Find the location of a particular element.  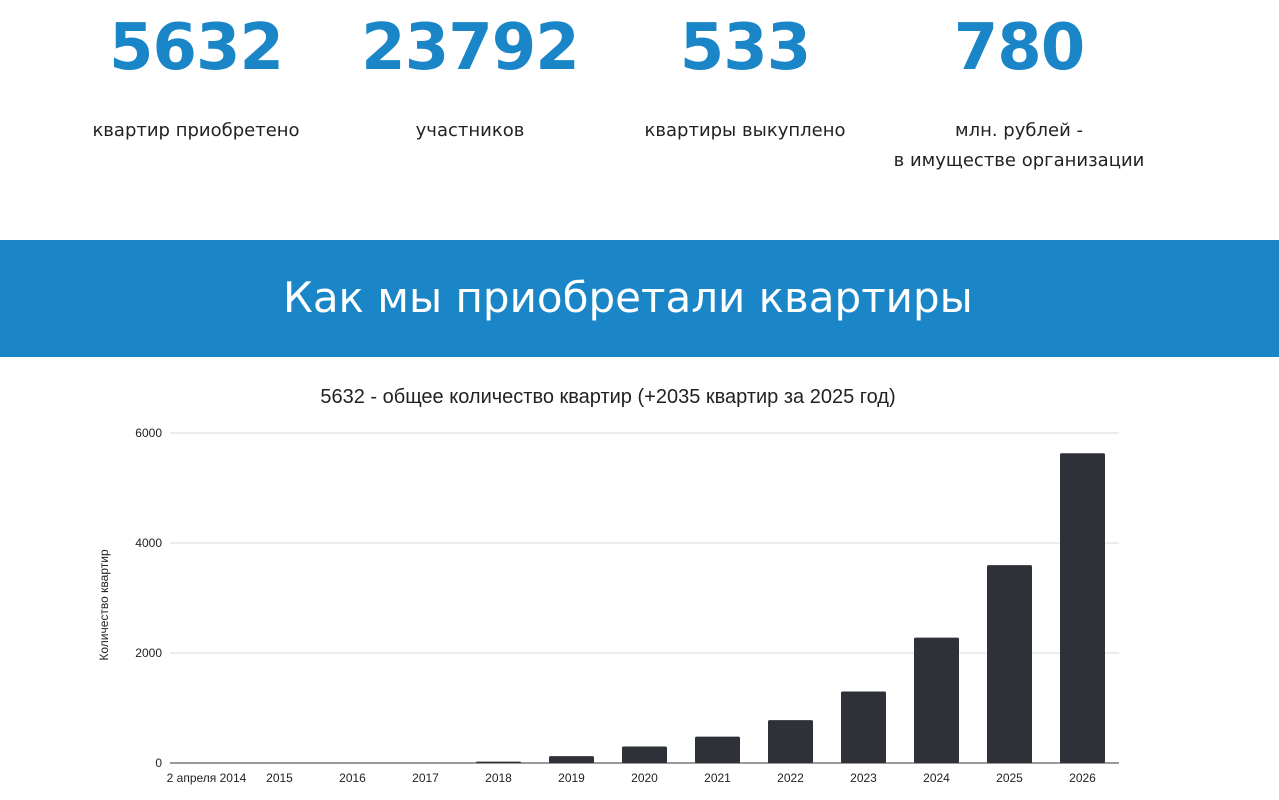

section-title: Как мы приобретали квартиры is located at coordinates (628, 297).